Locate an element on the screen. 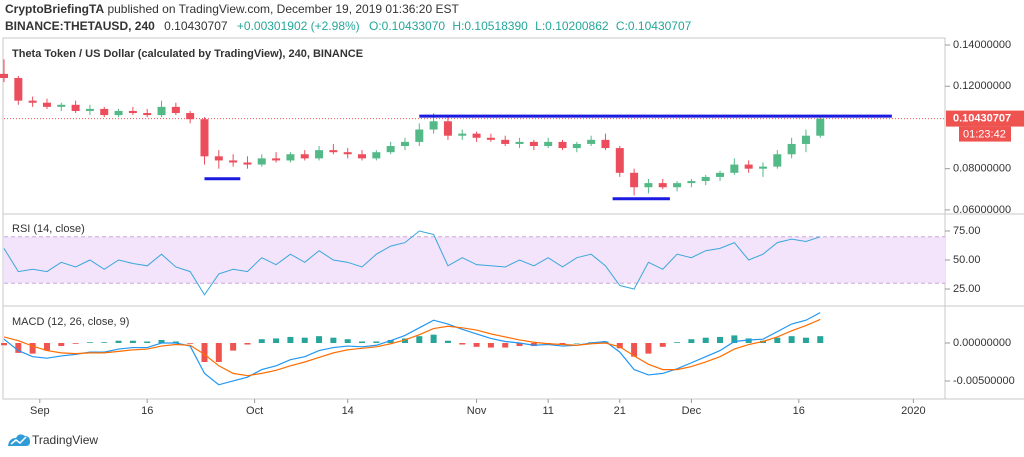 Image resolution: width=1024 pixels, height=457 pixels. logo-cloud is located at coordinates (19, 440).